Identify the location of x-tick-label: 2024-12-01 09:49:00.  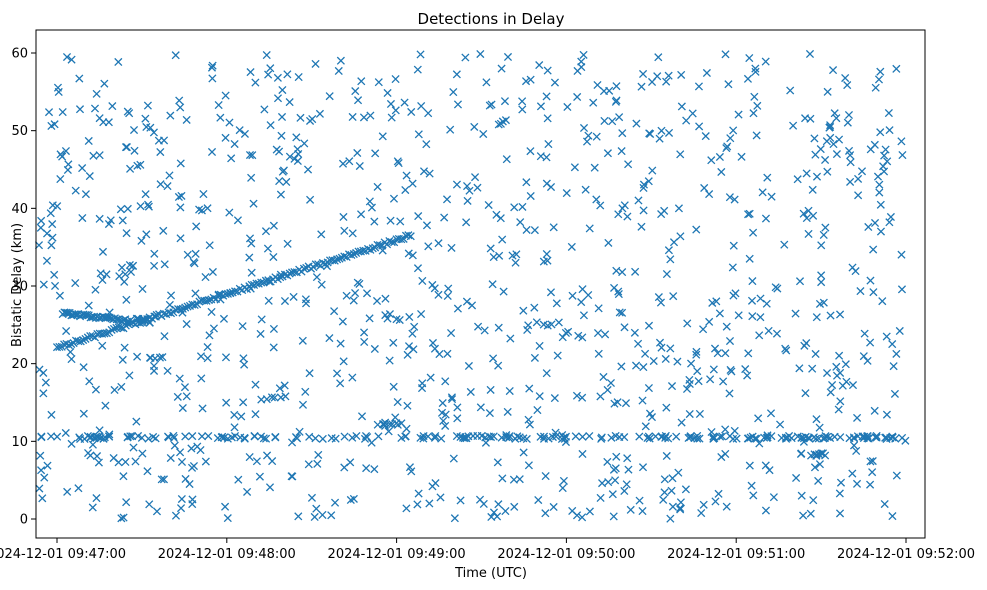
(397, 554).